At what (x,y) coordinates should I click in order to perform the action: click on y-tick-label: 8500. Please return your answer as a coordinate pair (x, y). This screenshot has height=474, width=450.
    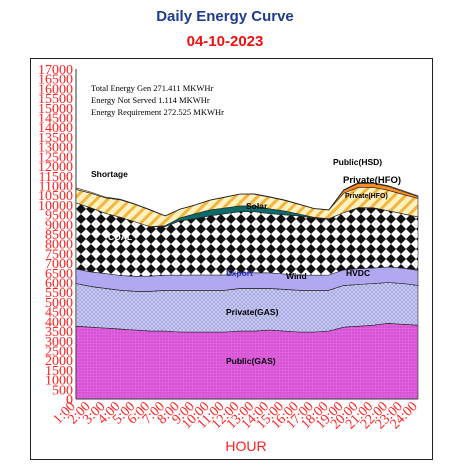
    Looking at the image, I should click on (59, 235).